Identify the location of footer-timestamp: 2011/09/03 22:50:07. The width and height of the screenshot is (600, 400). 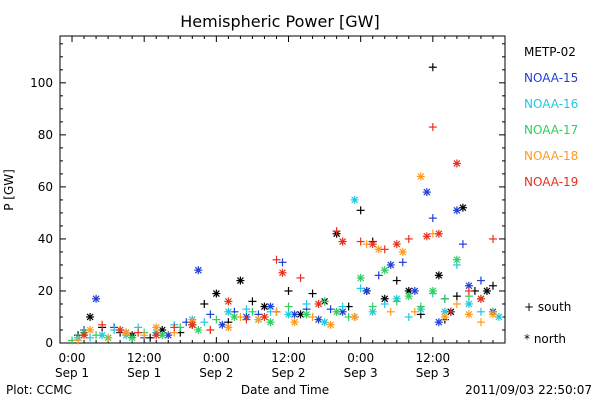
(528, 390).